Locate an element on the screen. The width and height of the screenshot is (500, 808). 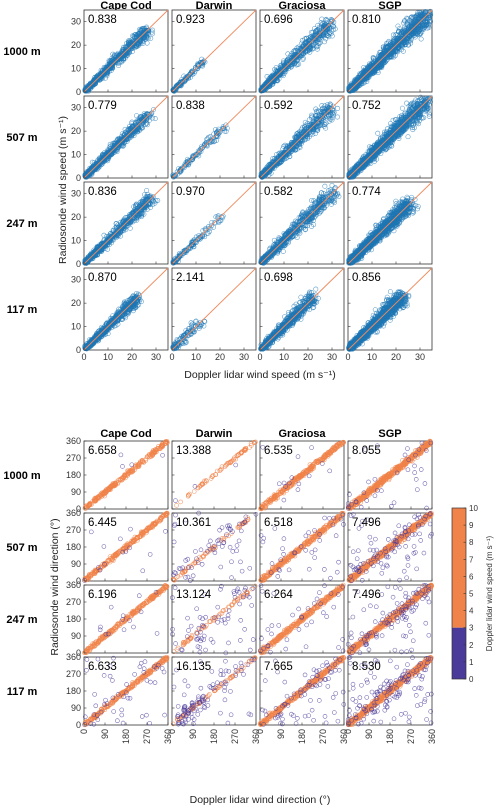
row-label: 1000 m is located at coordinates (22, 52).